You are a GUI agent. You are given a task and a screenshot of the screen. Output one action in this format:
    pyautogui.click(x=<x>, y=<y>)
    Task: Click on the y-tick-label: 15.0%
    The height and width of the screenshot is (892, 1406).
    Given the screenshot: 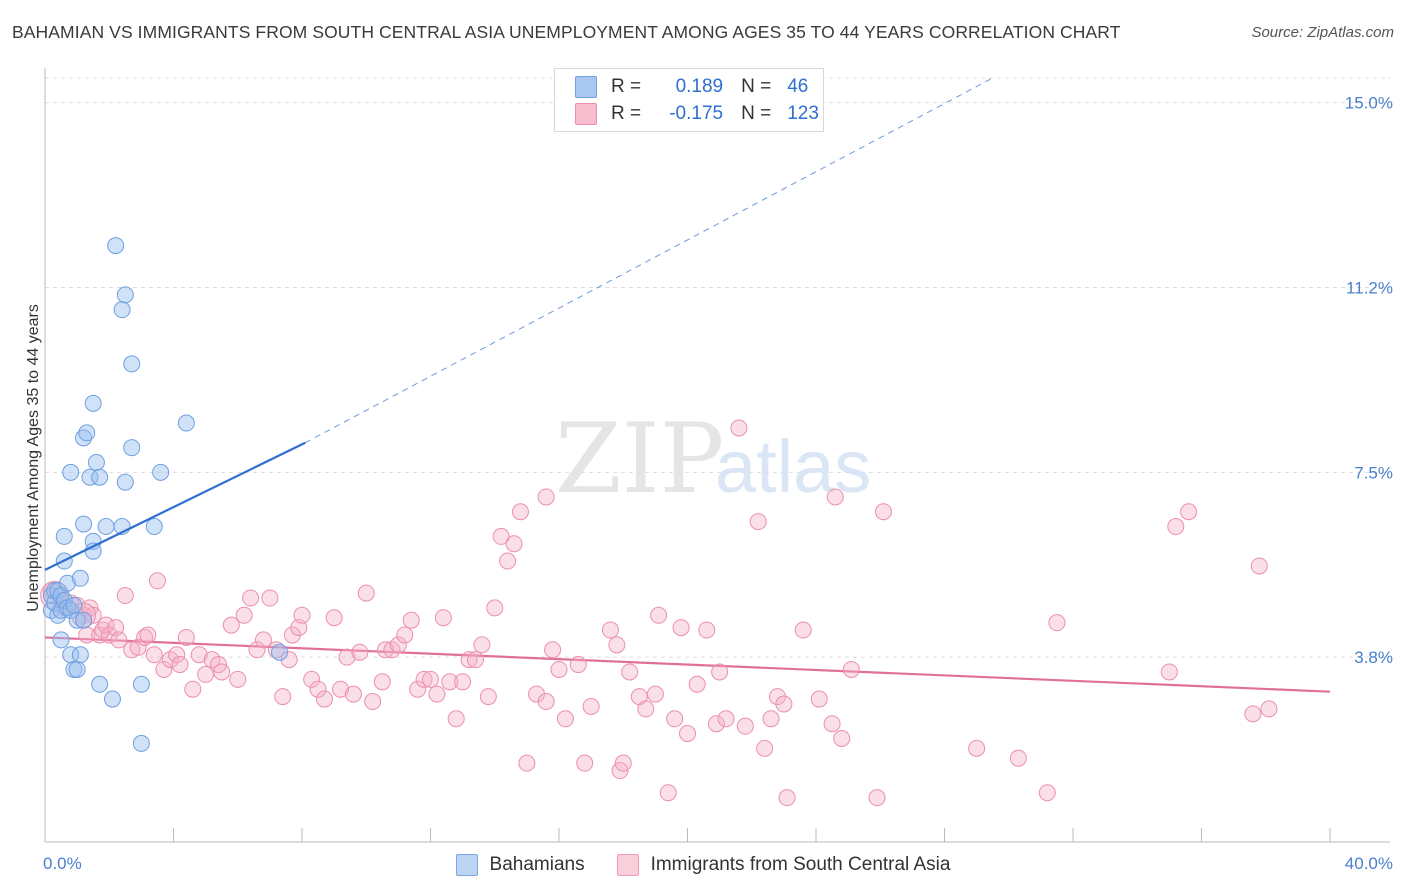 What is the action you would take?
    pyautogui.click(x=1369, y=103)
    